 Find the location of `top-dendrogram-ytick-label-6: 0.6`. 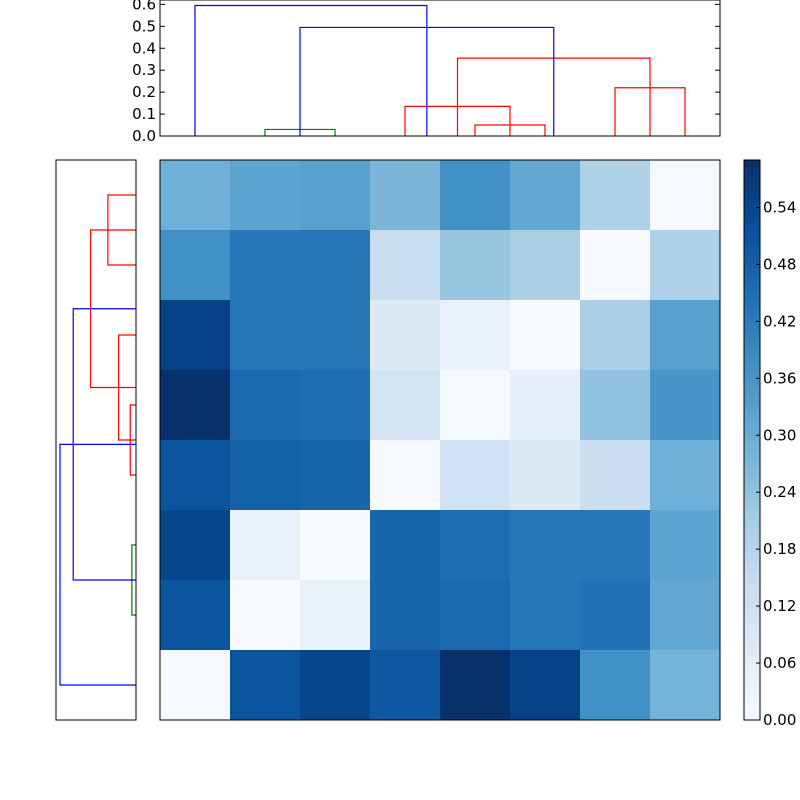

top-dendrogram-ytick-label-6: 0.6 is located at coordinates (144, 6).